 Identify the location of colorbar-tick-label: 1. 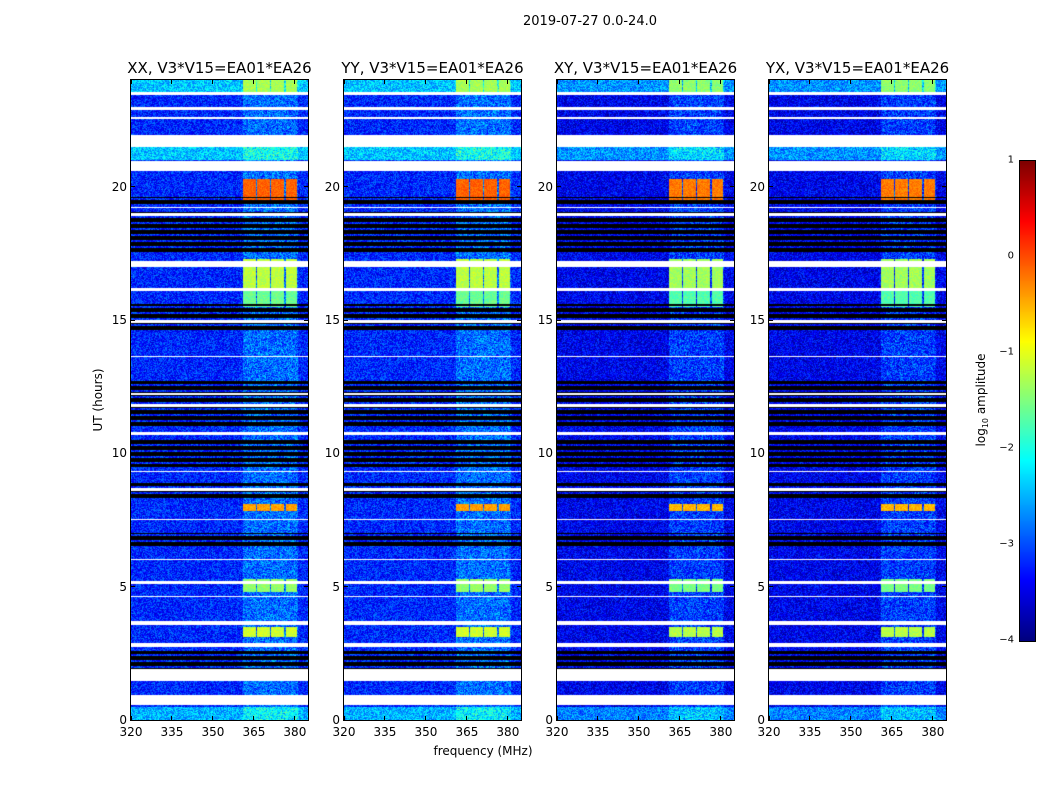
(1010, 160).